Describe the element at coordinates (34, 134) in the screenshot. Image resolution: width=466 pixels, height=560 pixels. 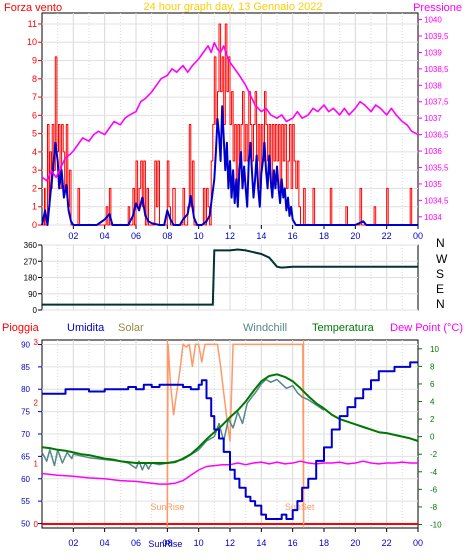
I see `y-tick-label: 5` at that location.